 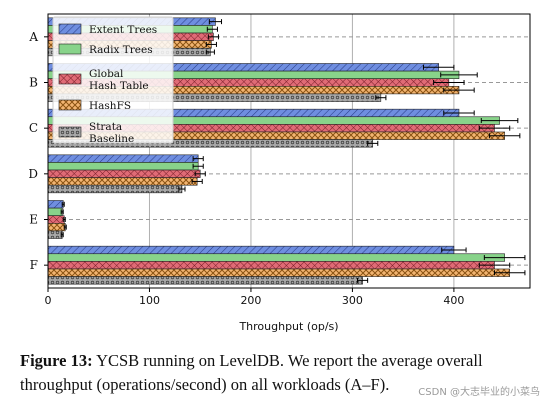 I want to click on x-tick-label: 100, so click(x=149, y=300).